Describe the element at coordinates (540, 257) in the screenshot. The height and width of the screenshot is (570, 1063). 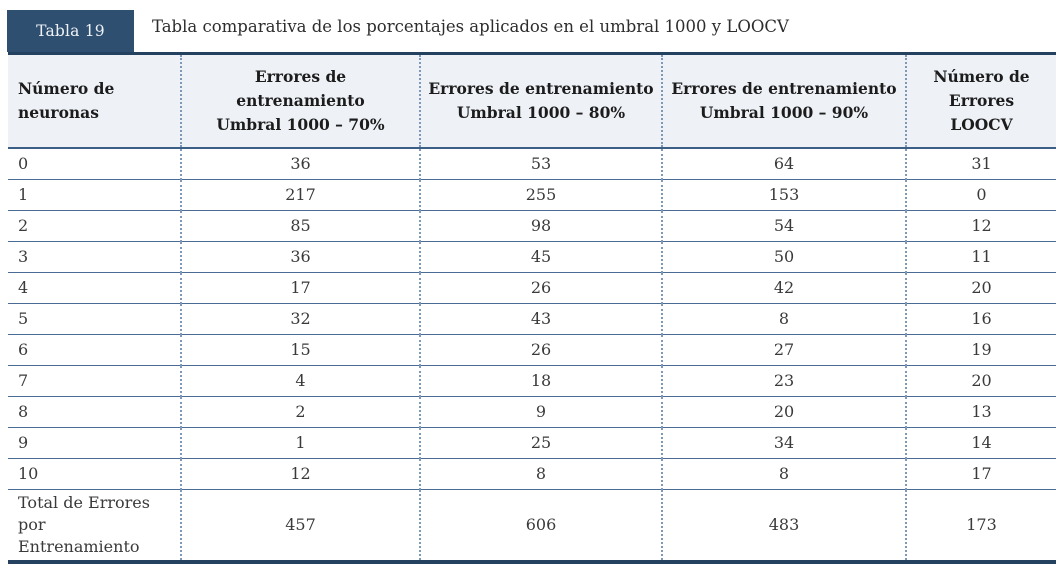
I see `cell-errors-80: 45` at that location.